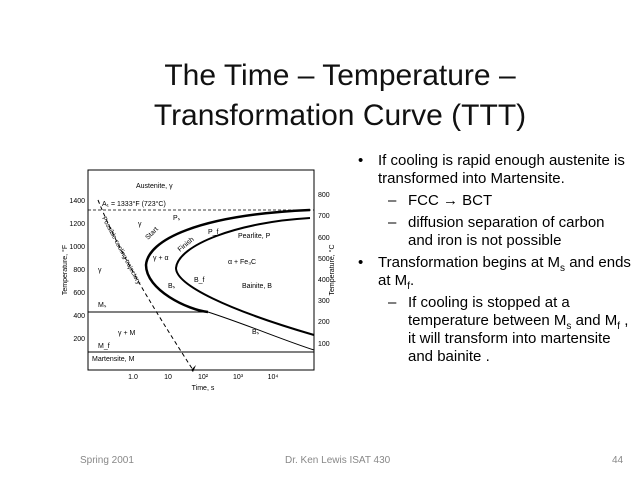 The height and width of the screenshot is (479, 638). What do you see at coordinates (77, 224) in the screenshot?
I see `y-left-tick-1200: 1200` at bounding box center [77, 224].